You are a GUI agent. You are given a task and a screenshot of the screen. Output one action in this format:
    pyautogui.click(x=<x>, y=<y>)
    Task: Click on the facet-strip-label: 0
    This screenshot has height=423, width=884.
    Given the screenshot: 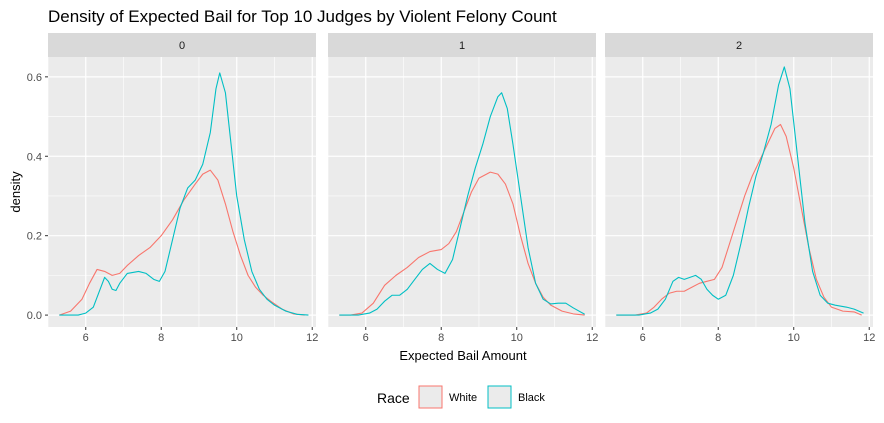 What is the action you would take?
    pyautogui.click(x=182, y=46)
    